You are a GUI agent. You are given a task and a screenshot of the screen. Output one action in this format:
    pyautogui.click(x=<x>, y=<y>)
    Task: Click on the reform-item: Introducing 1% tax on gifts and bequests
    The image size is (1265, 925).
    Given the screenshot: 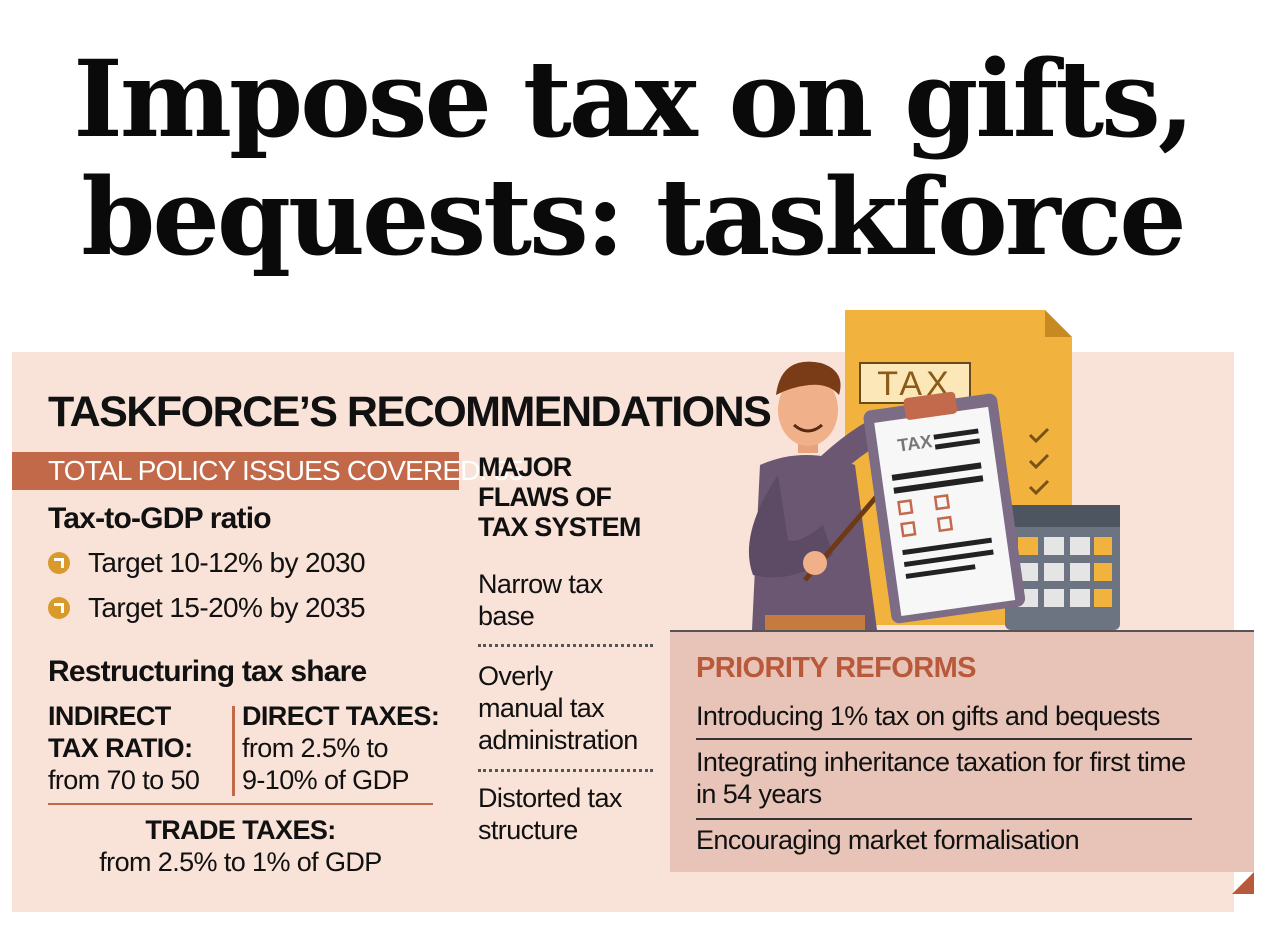 What is the action you would take?
    pyautogui.click(x=928, y=716)
    